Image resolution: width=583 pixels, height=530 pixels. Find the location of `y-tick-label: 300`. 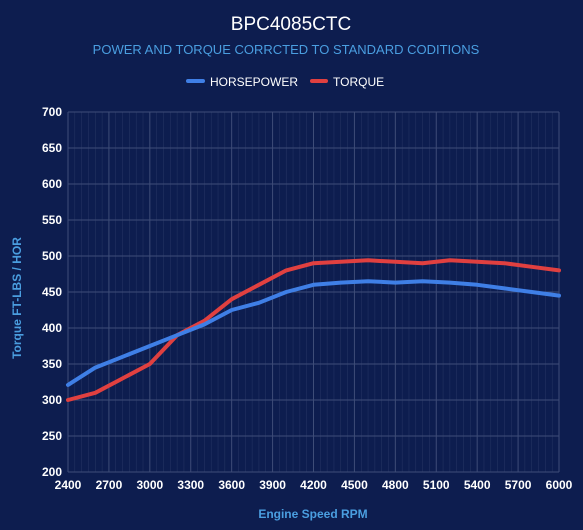

y-tick-label: 300 is located at coordinates (52, 400).